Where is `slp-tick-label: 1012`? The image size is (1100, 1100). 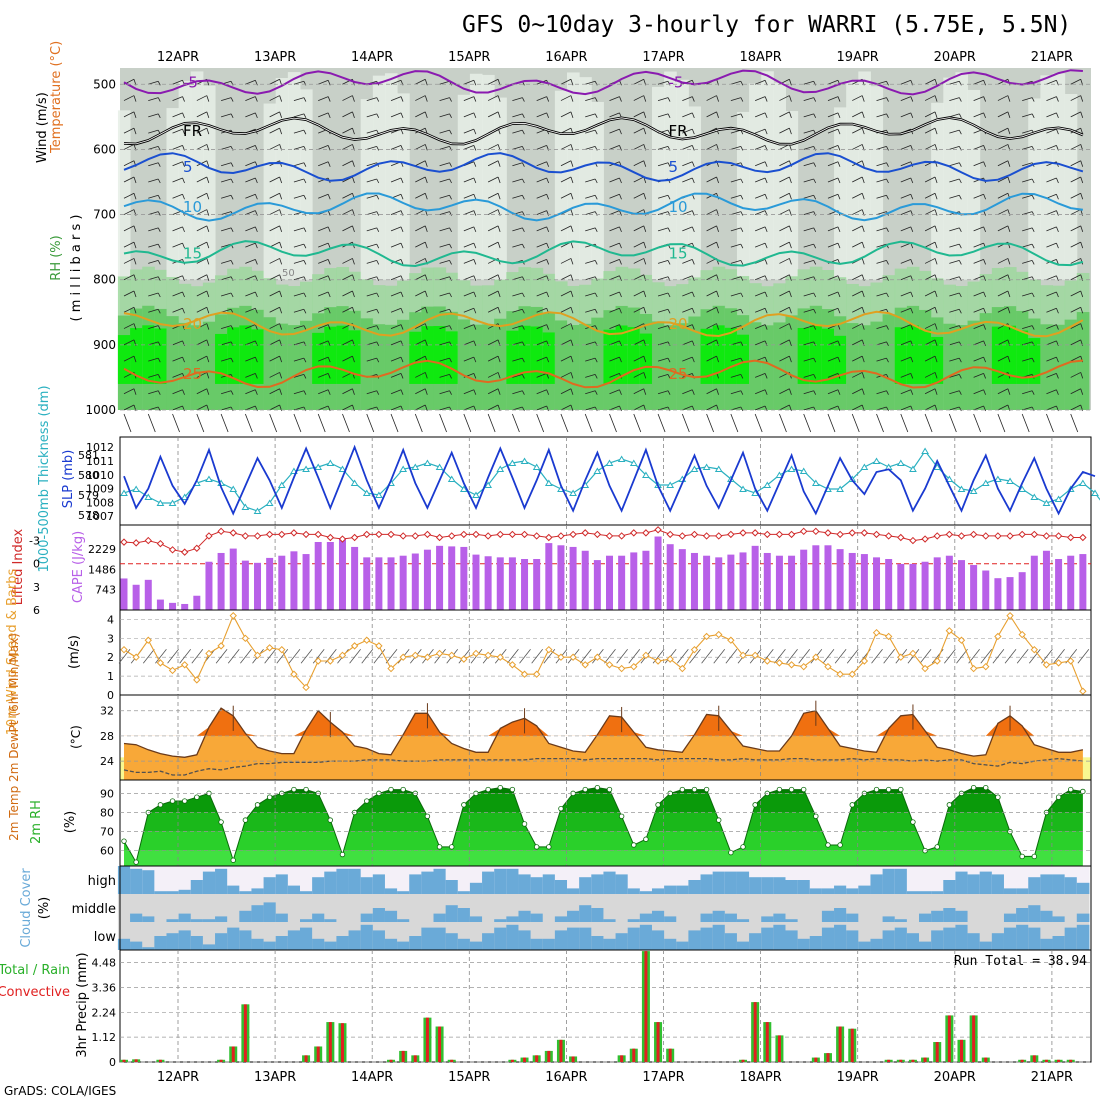 slp-tick-label: 1012 is located at coordinates (100, 447).